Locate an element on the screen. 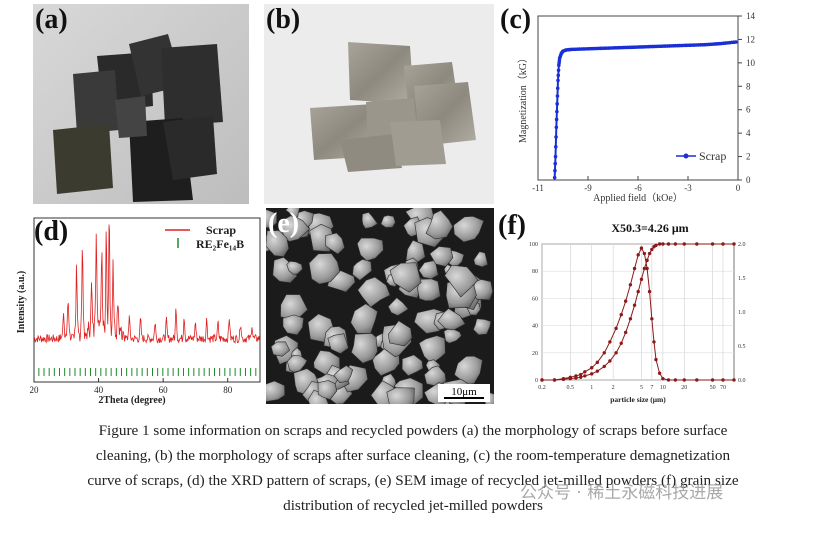 This screenshot has width=826, height=534. series-line-cumulative is located at coordinates (638, 312).